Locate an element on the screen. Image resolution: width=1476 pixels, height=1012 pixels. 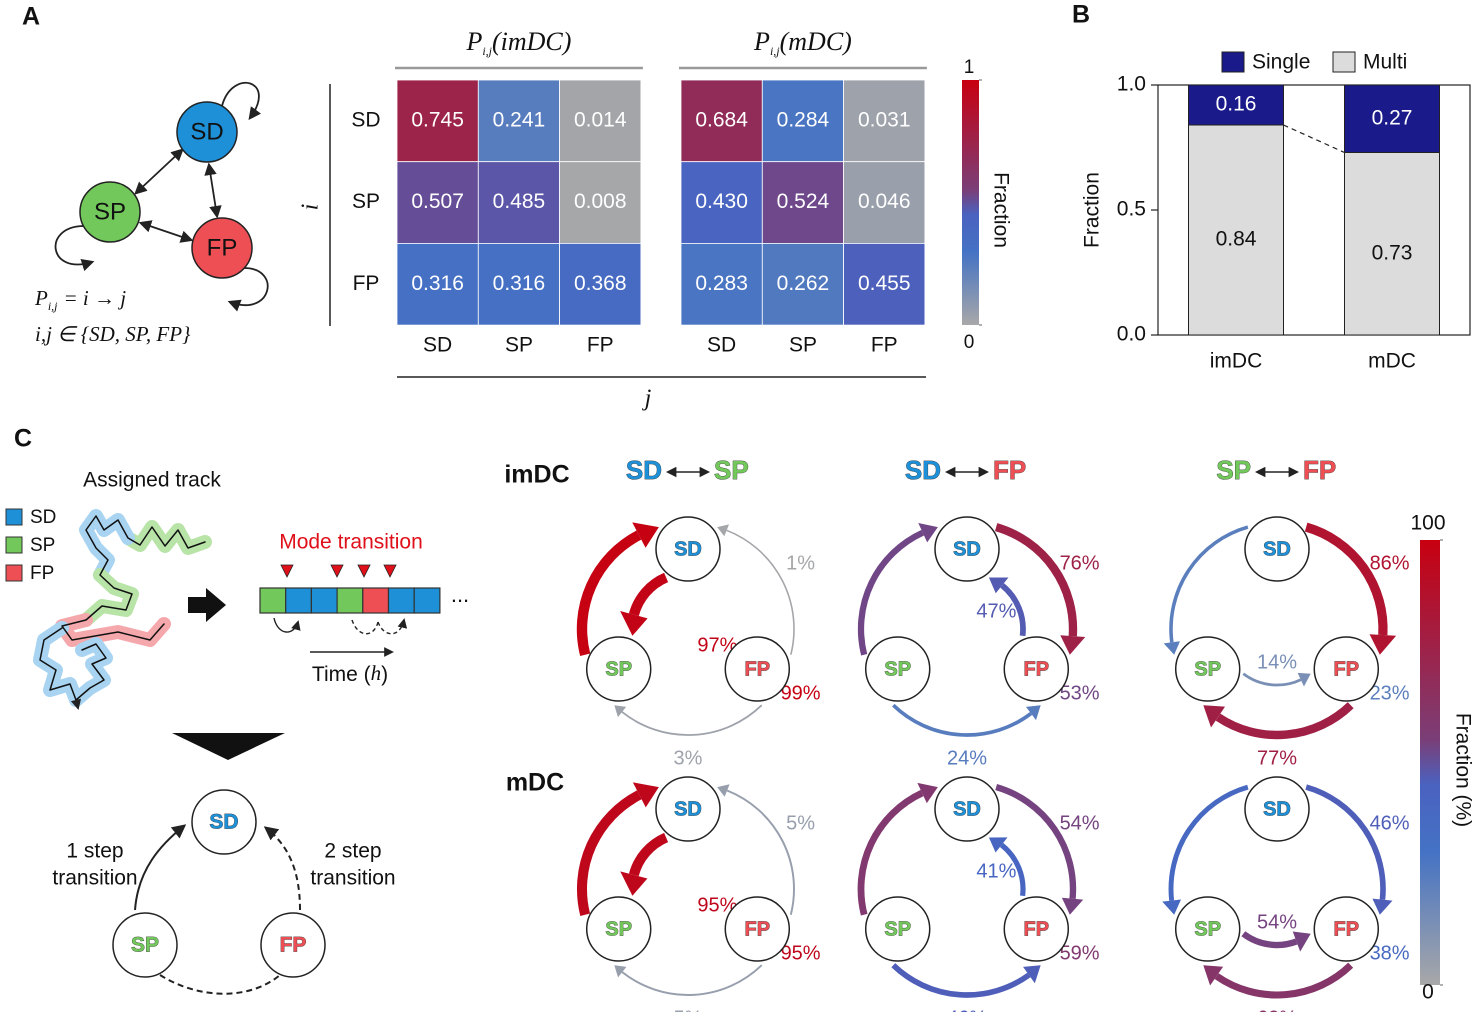
mode-transition-label: Mode transition is located at coordinates (351, 542).